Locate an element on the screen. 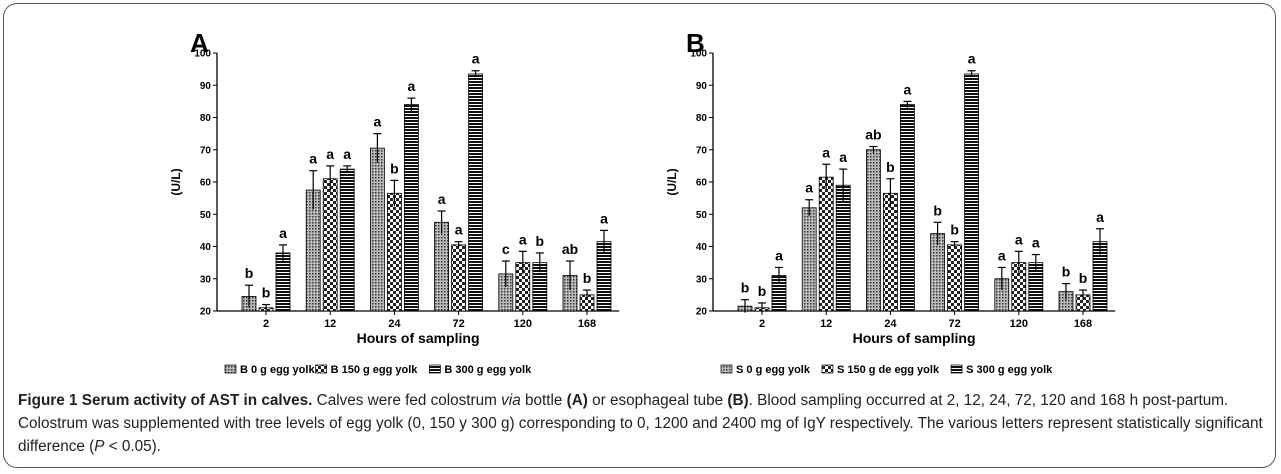  legend-label: S 300 g egg yolk is located at coordinates (1009, 370).